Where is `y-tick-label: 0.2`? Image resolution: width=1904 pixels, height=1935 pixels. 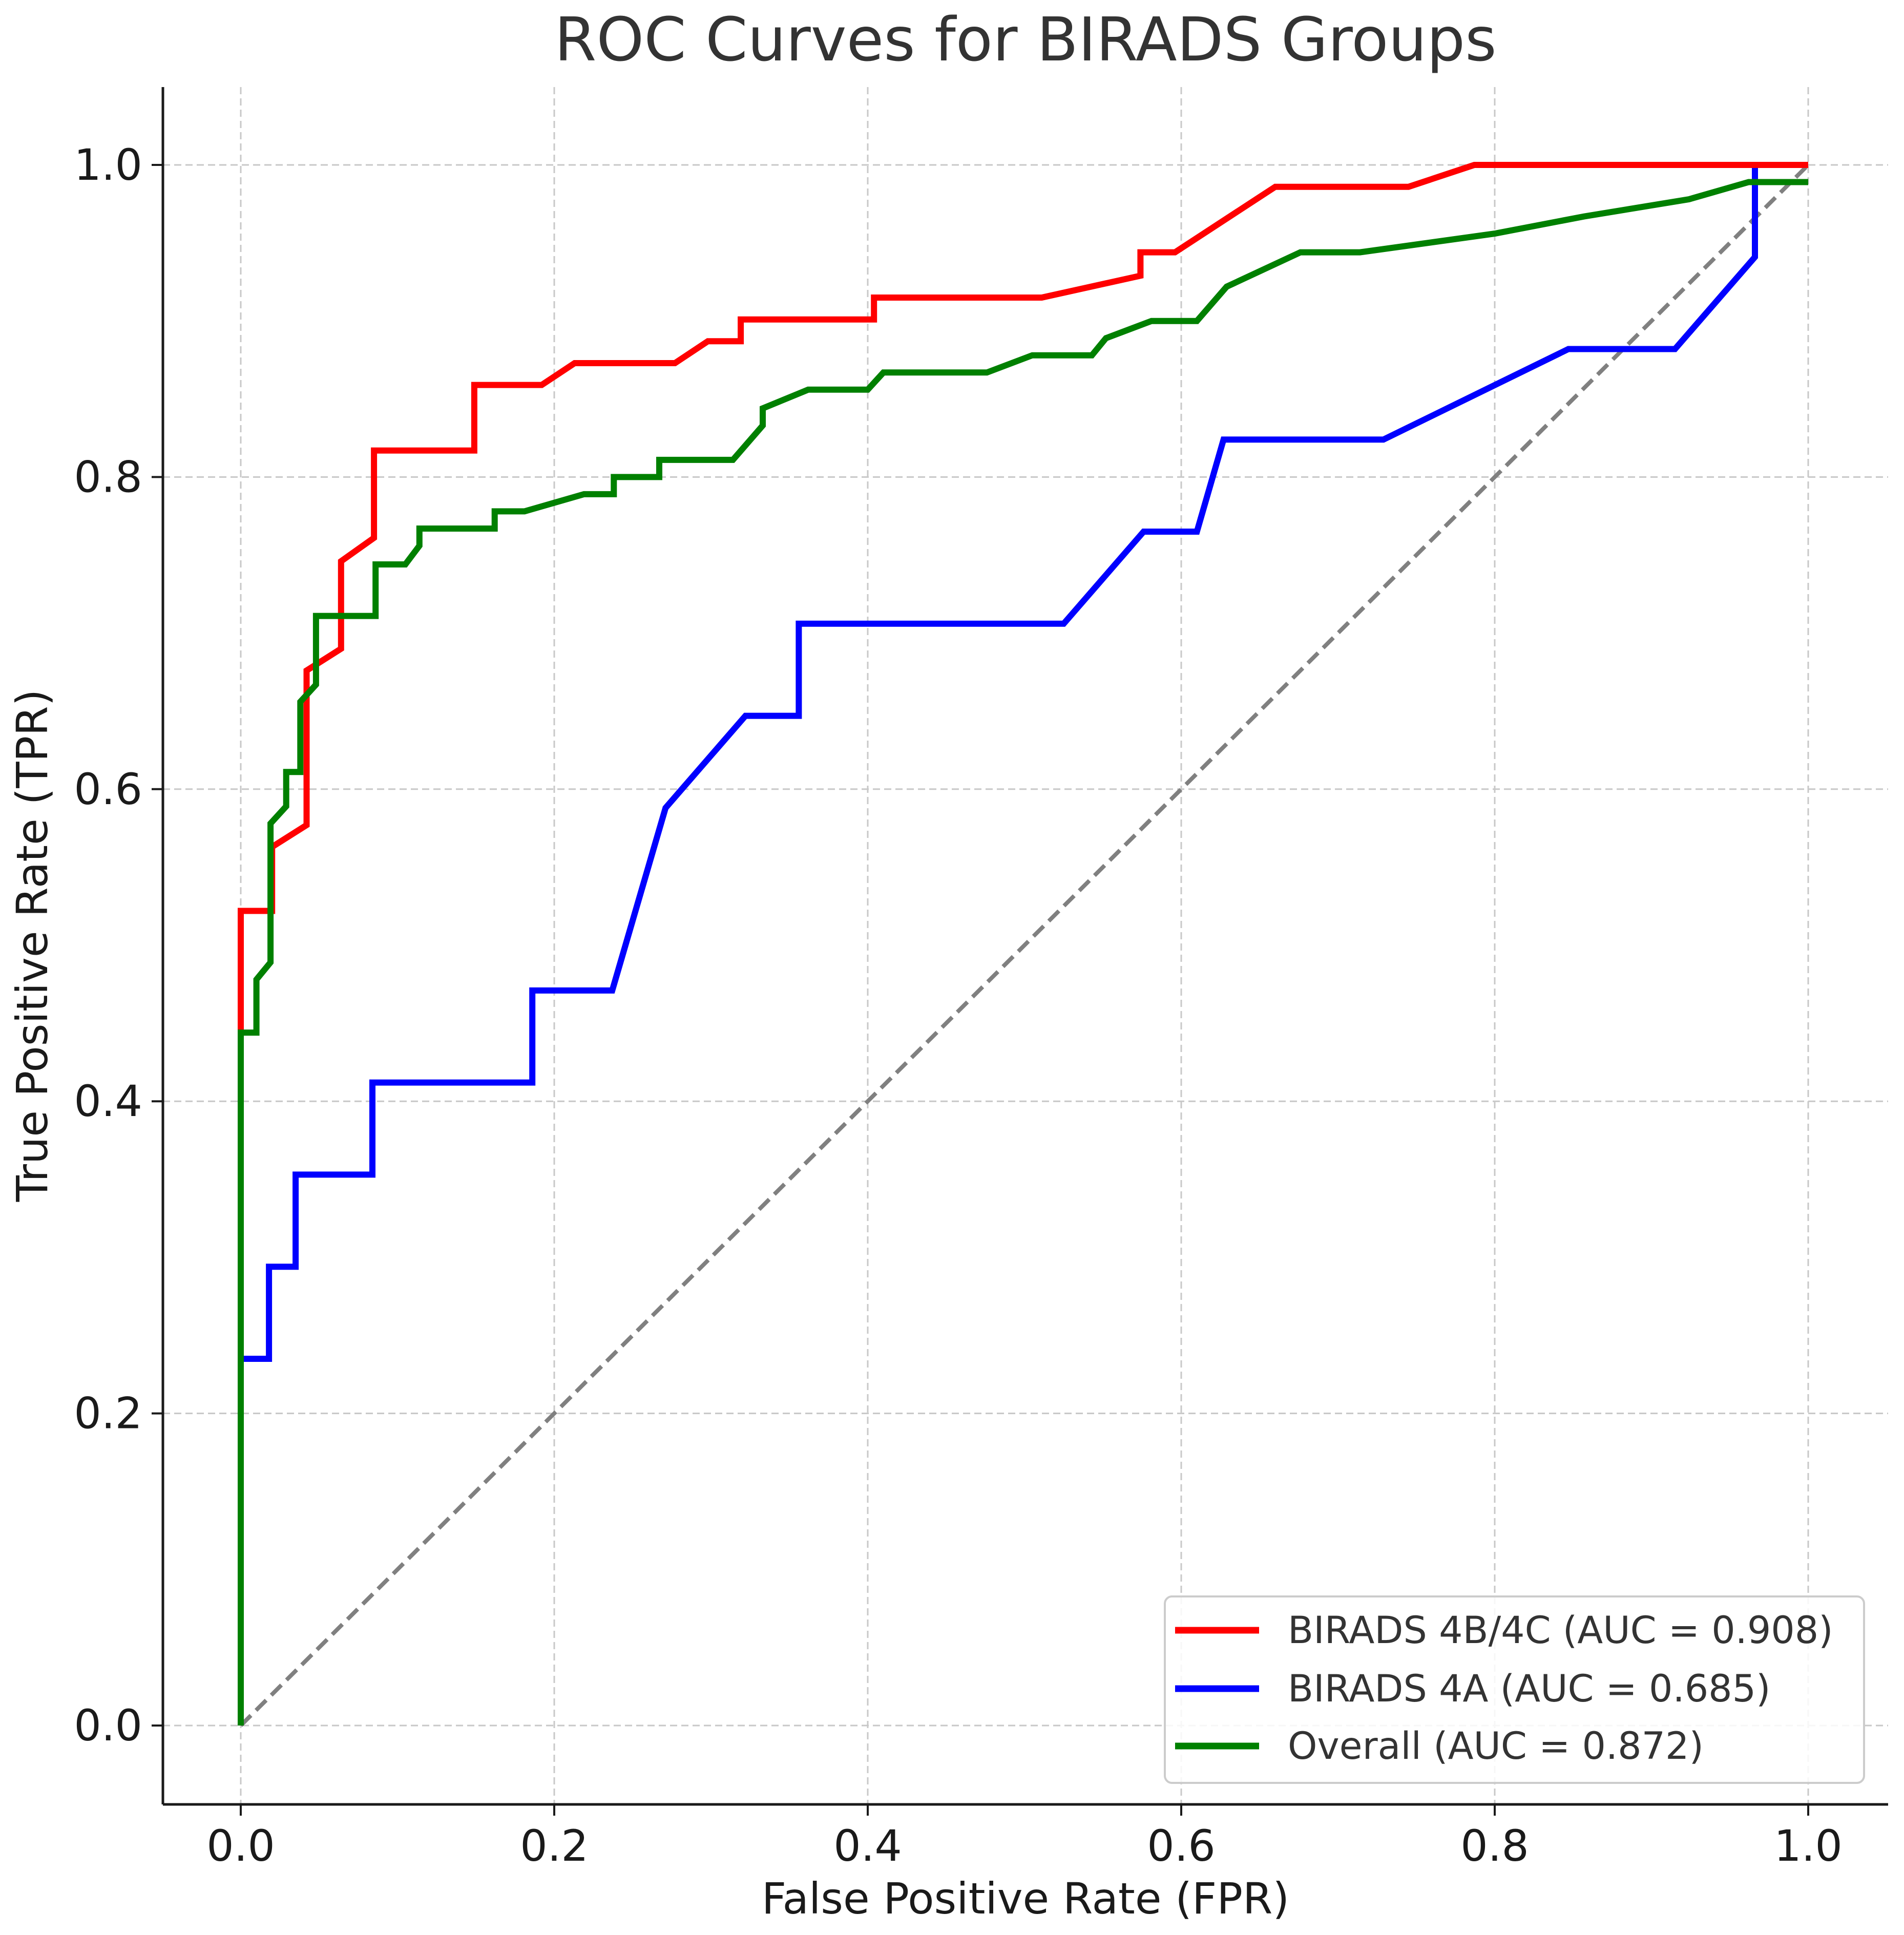
y-tick-label: 0.2 is located at coordinates (108, 1414).